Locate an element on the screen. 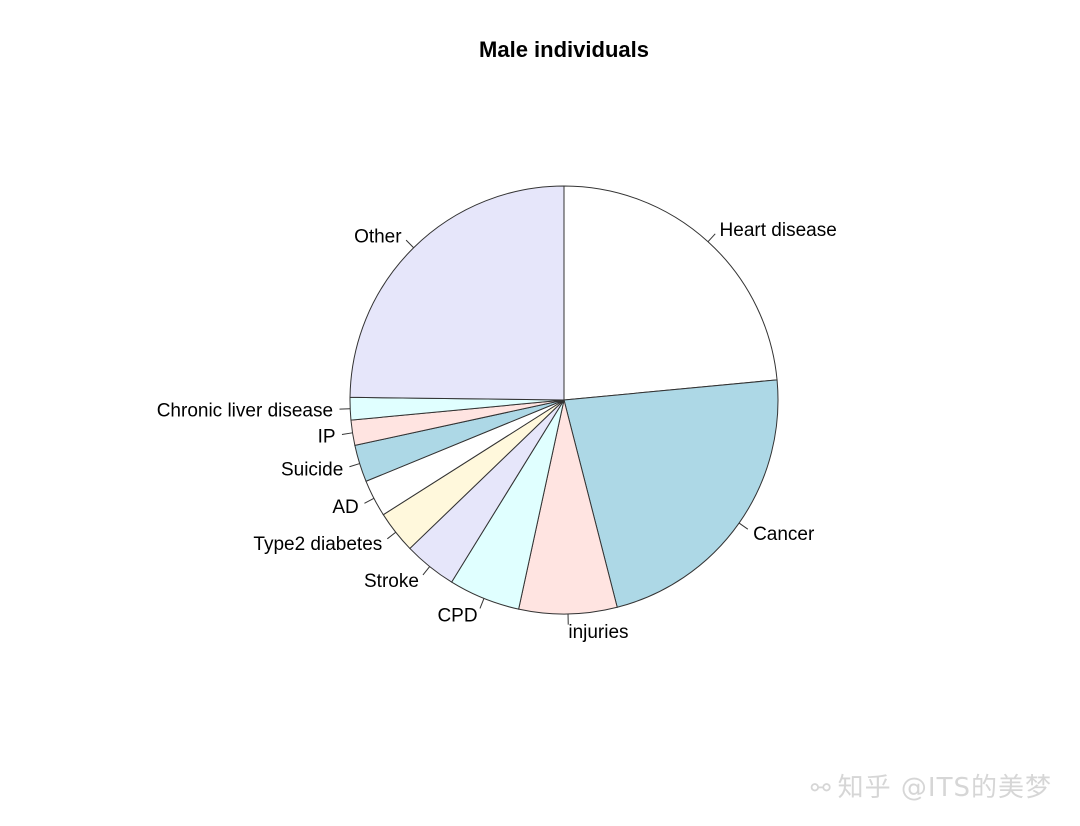 The height and width of the screenshot is (826, 1080). label-other: Other is located at coordinates (378, 237).